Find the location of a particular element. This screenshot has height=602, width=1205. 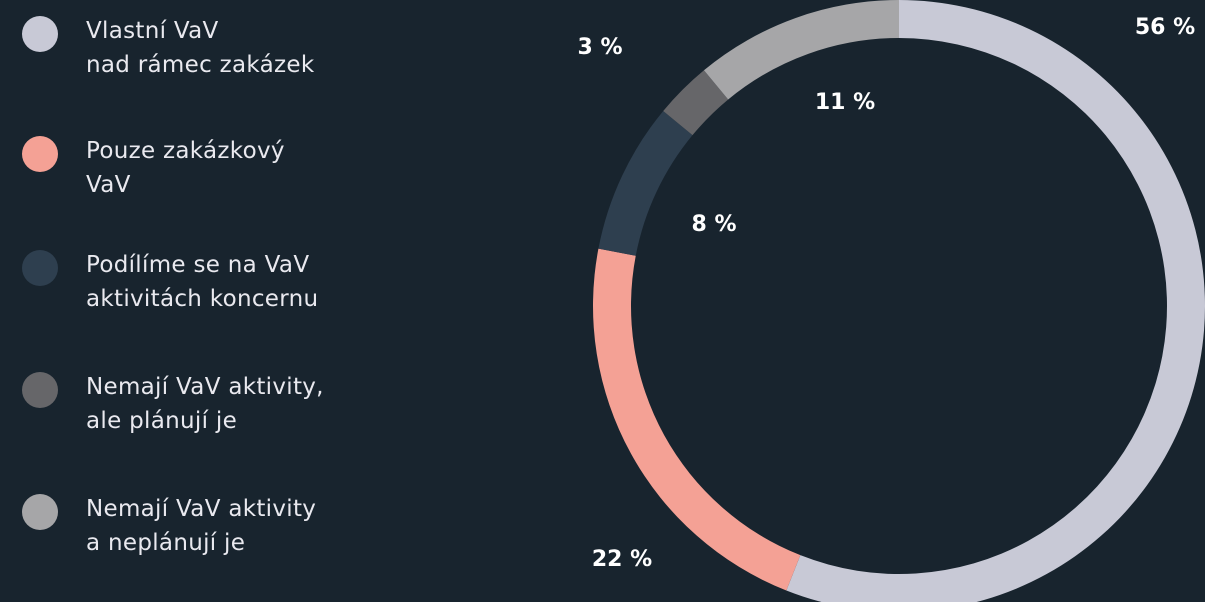

data-label: 3 % is located at coordinates (599, 47).